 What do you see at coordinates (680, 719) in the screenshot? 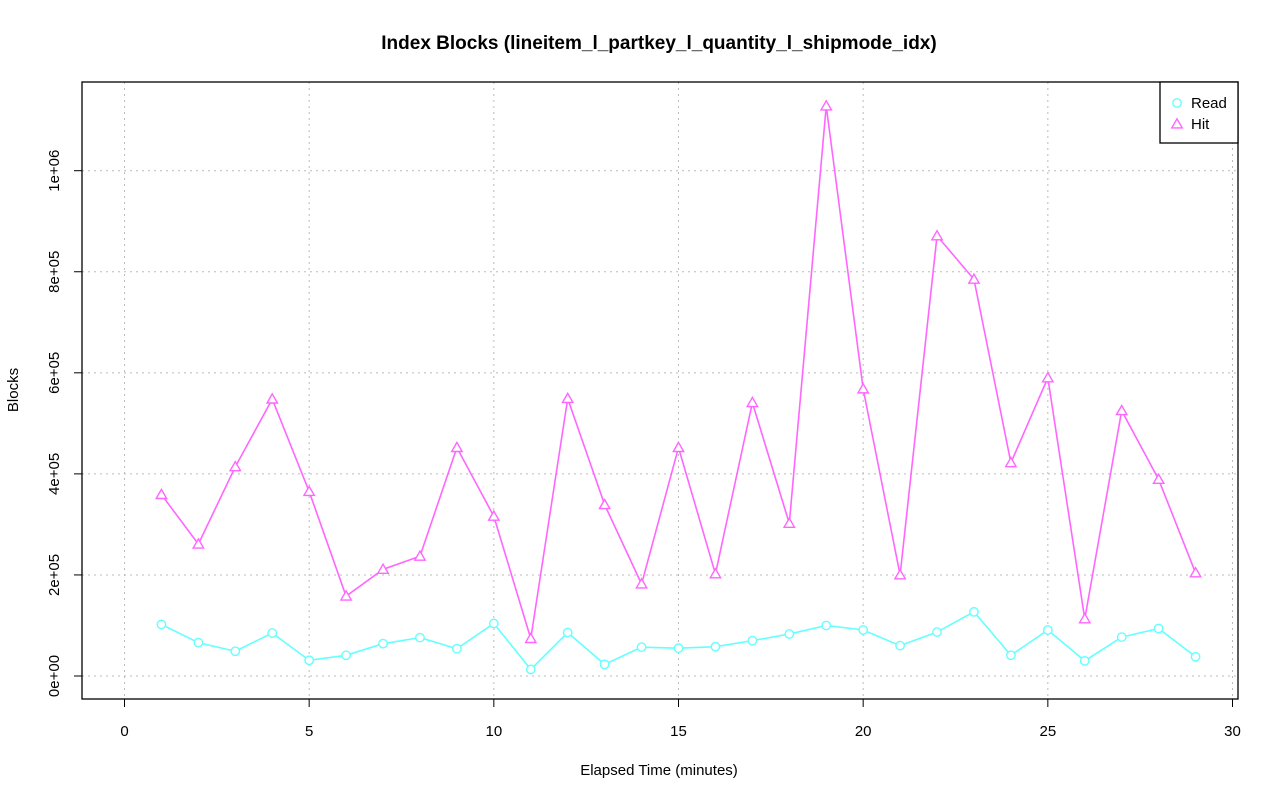
I see `x-axis: 0 5 10 15 20 25 30` at bounding box center [680, 719].